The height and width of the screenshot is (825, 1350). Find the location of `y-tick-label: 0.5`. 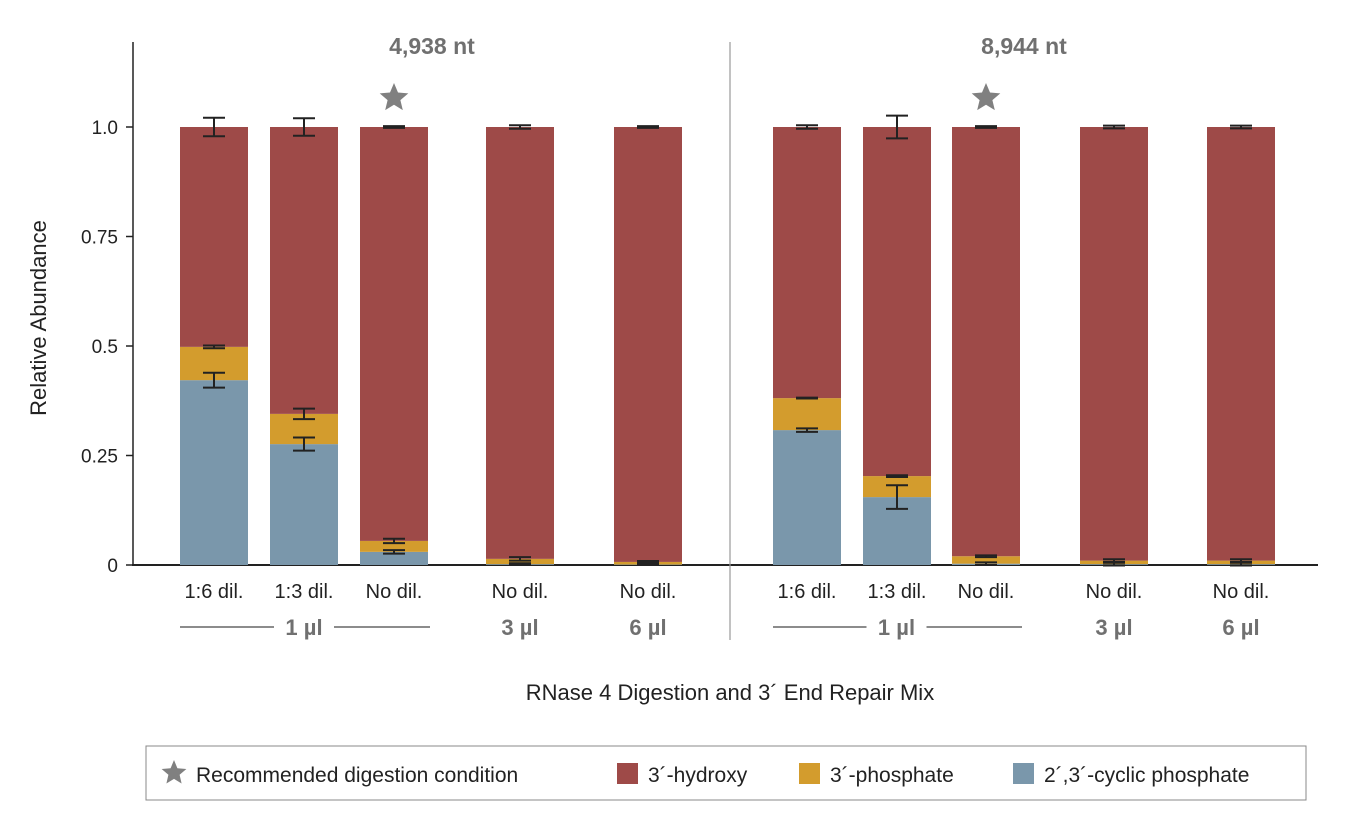

y-tick-label: 0.5 is located at coordinates (105, 347).